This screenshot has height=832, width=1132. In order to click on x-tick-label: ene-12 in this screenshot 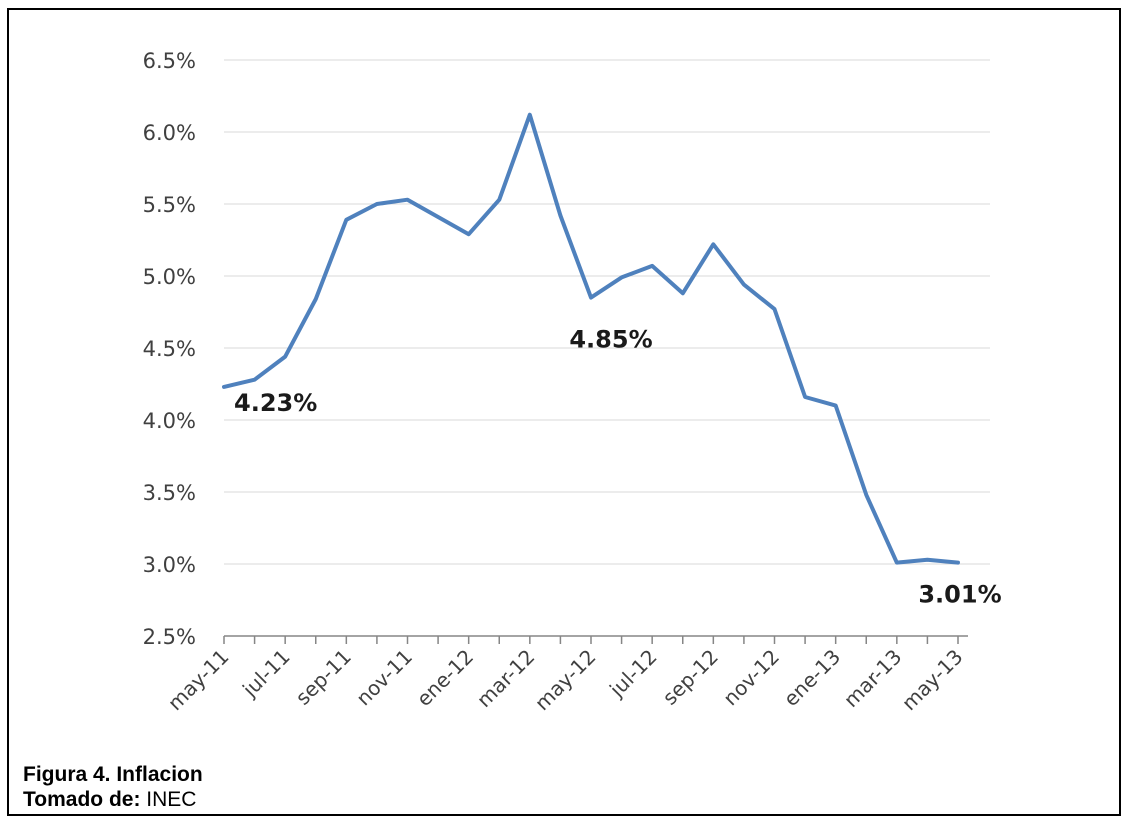, I will do `click(445, 678)`.